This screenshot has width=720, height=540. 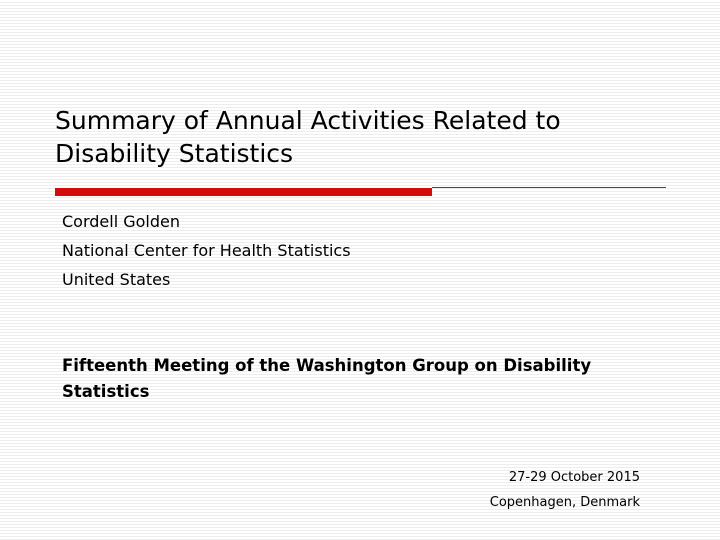 What do you see at coordinates (565, 490) in the screenshot?
I see `date-location-block: 27-29 October 2015 Copenhagen, Denmark` at bounding box center [565, 490].